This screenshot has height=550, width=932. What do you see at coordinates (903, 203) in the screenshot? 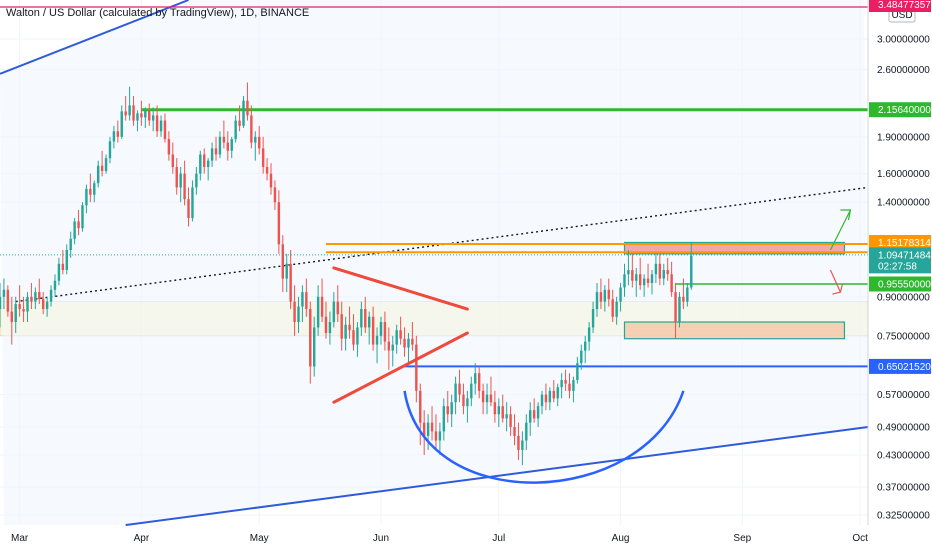
I see `price-tick-label: 1.40000000` at bounding box center [903, 203].